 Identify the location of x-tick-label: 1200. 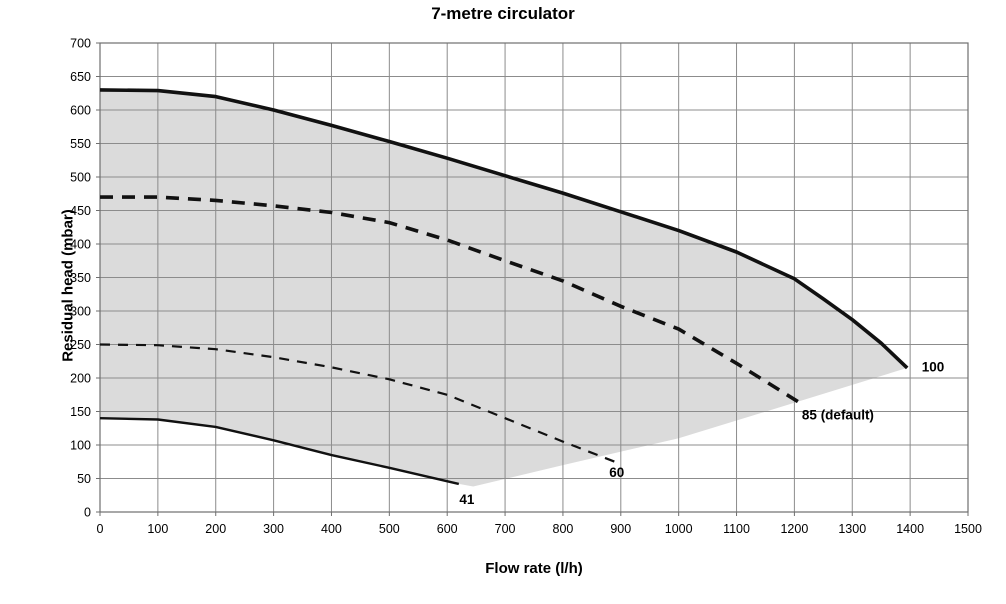
(794, 529).